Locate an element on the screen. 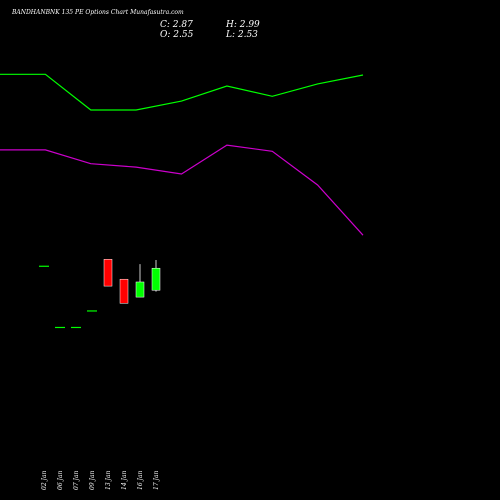 This screenshot has height=500, width=500. x-tick-label: 17 Jan is located at coordinates (156, 480).